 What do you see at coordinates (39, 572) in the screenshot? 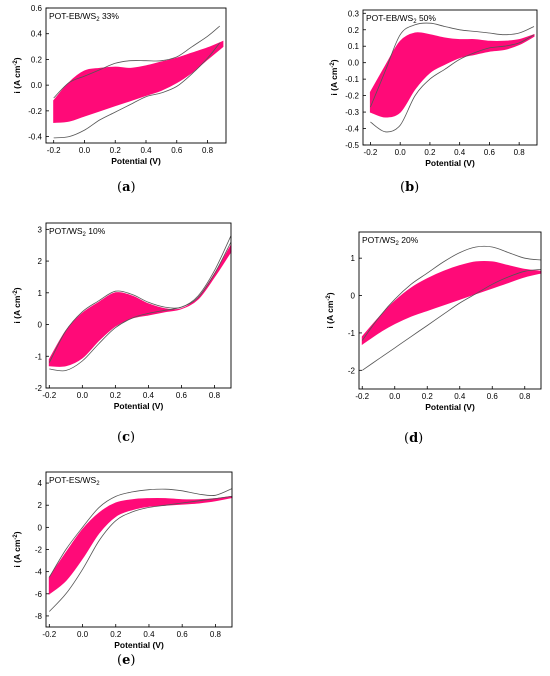
I see `y-tick-label: -4` at bounding box center [39, 572].